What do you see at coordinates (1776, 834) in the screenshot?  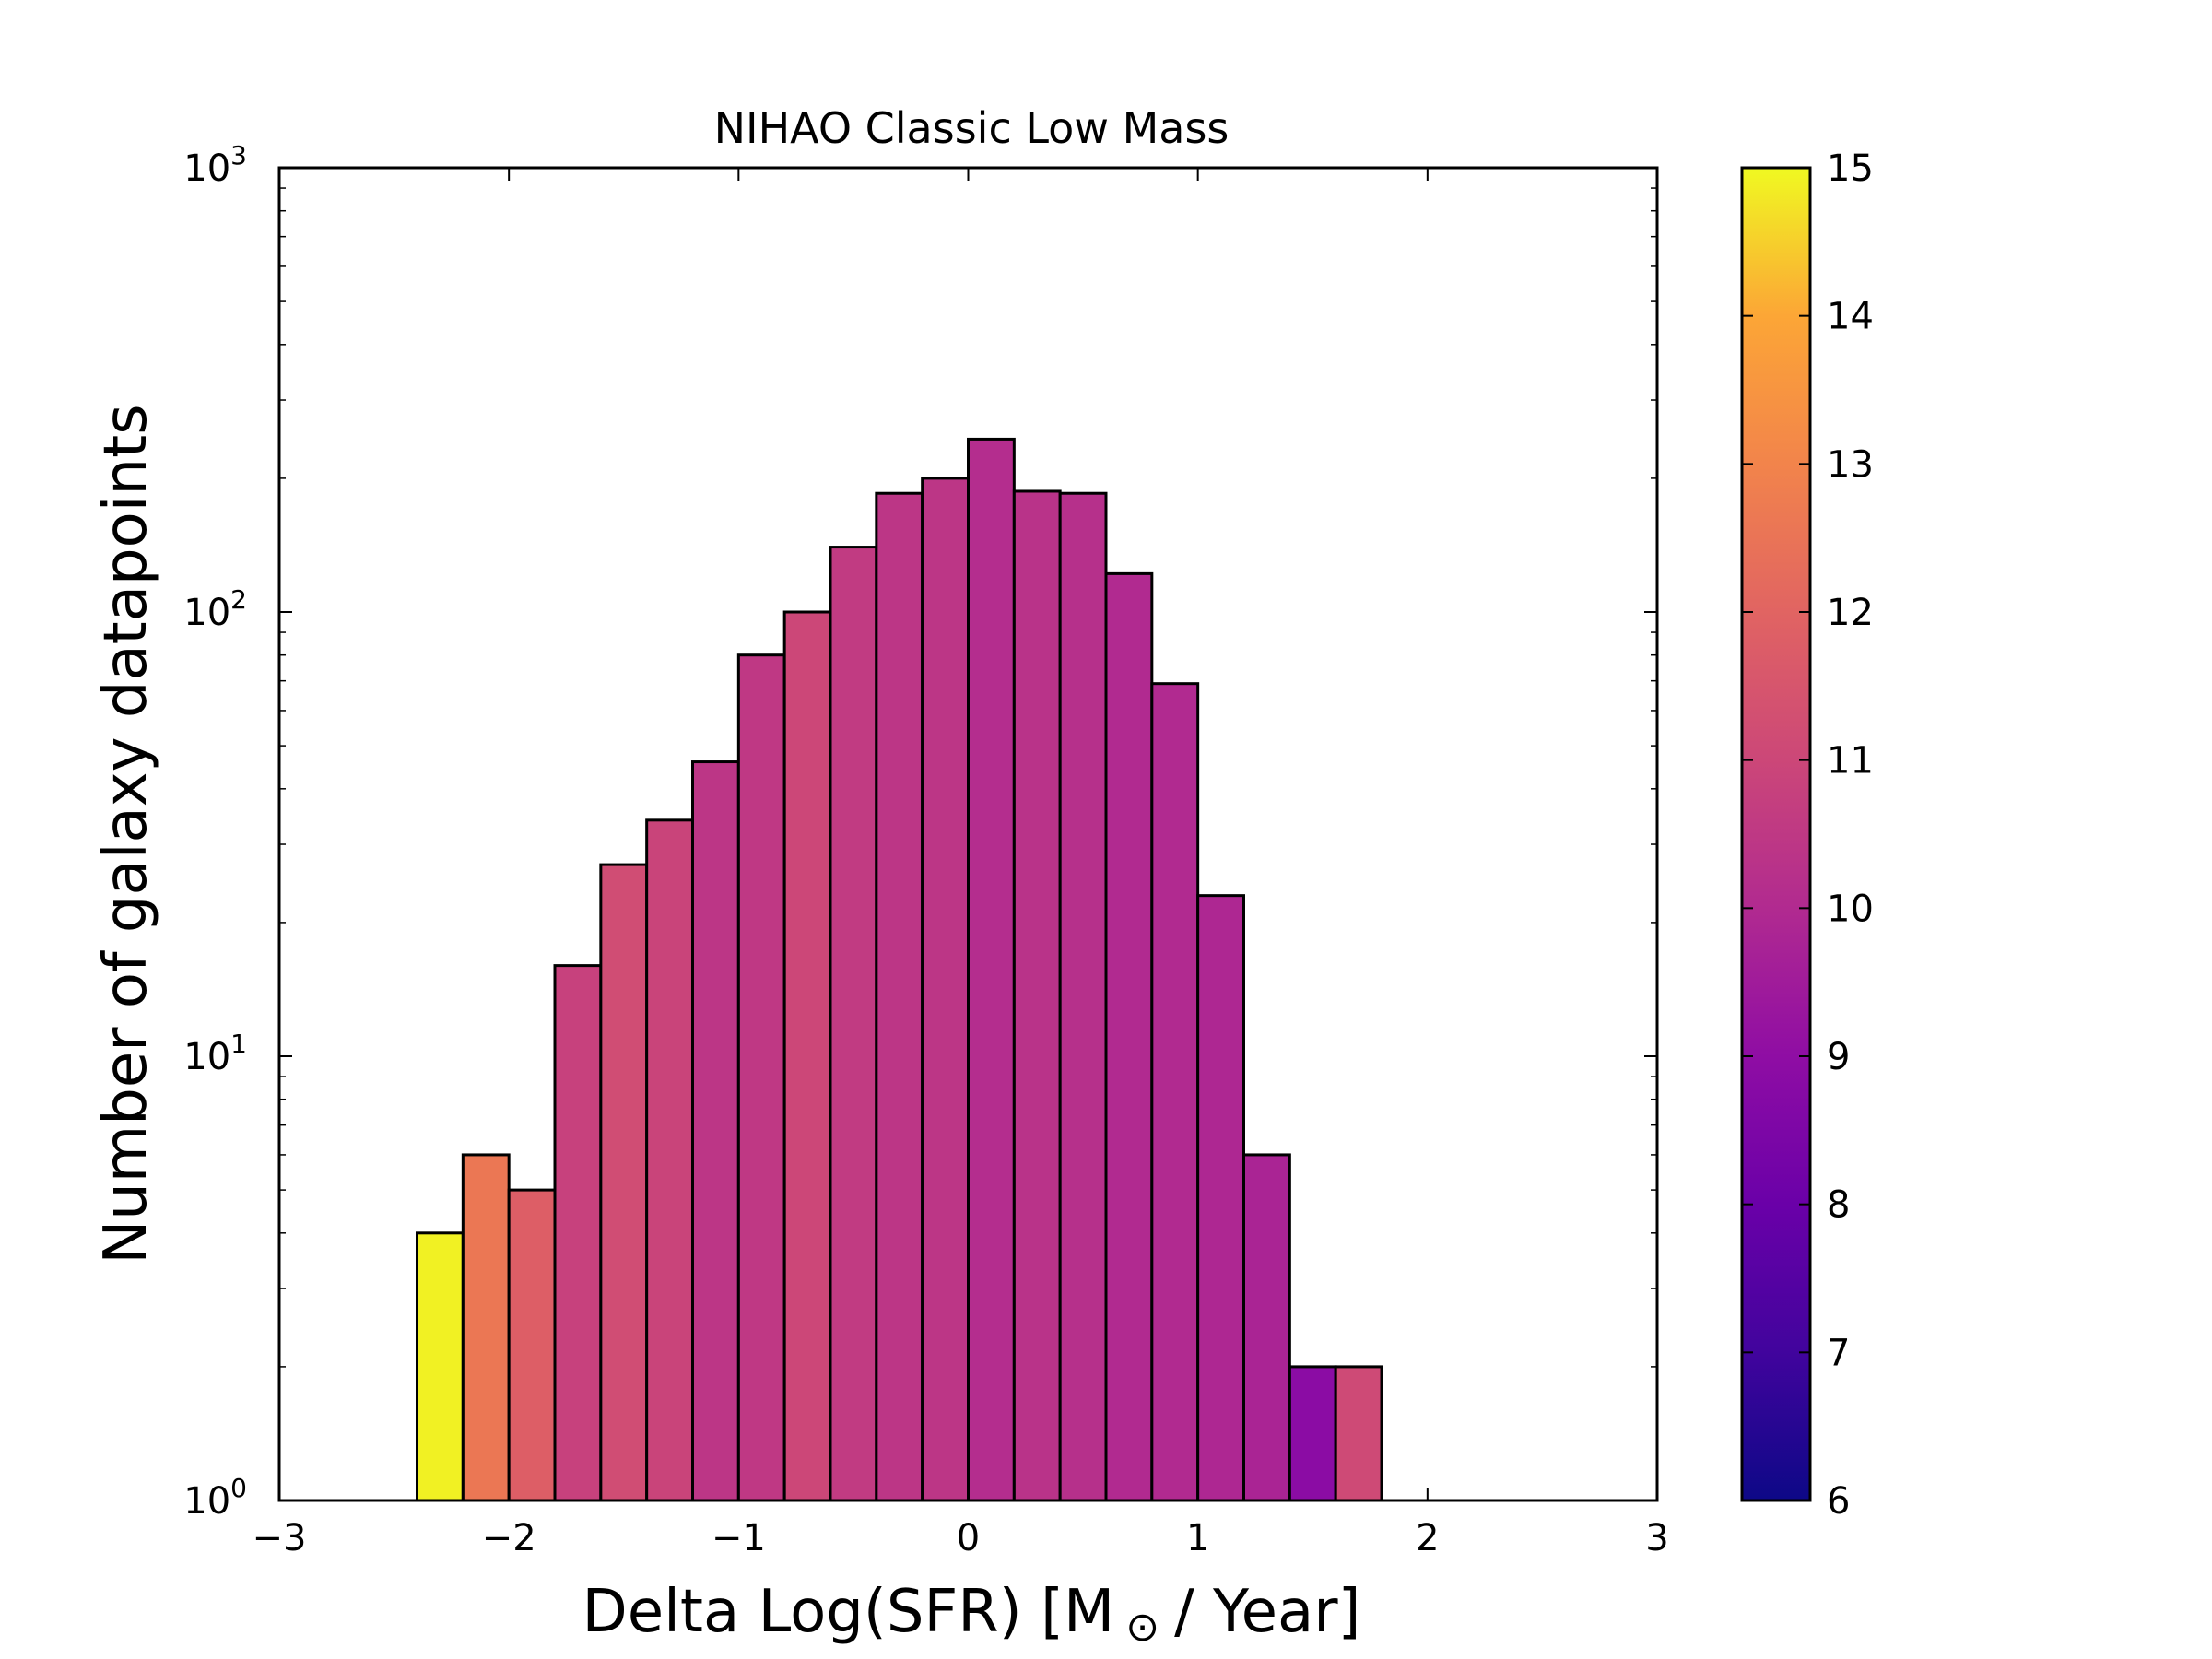 I see `colorbar` at bounding box center [1776, 834].